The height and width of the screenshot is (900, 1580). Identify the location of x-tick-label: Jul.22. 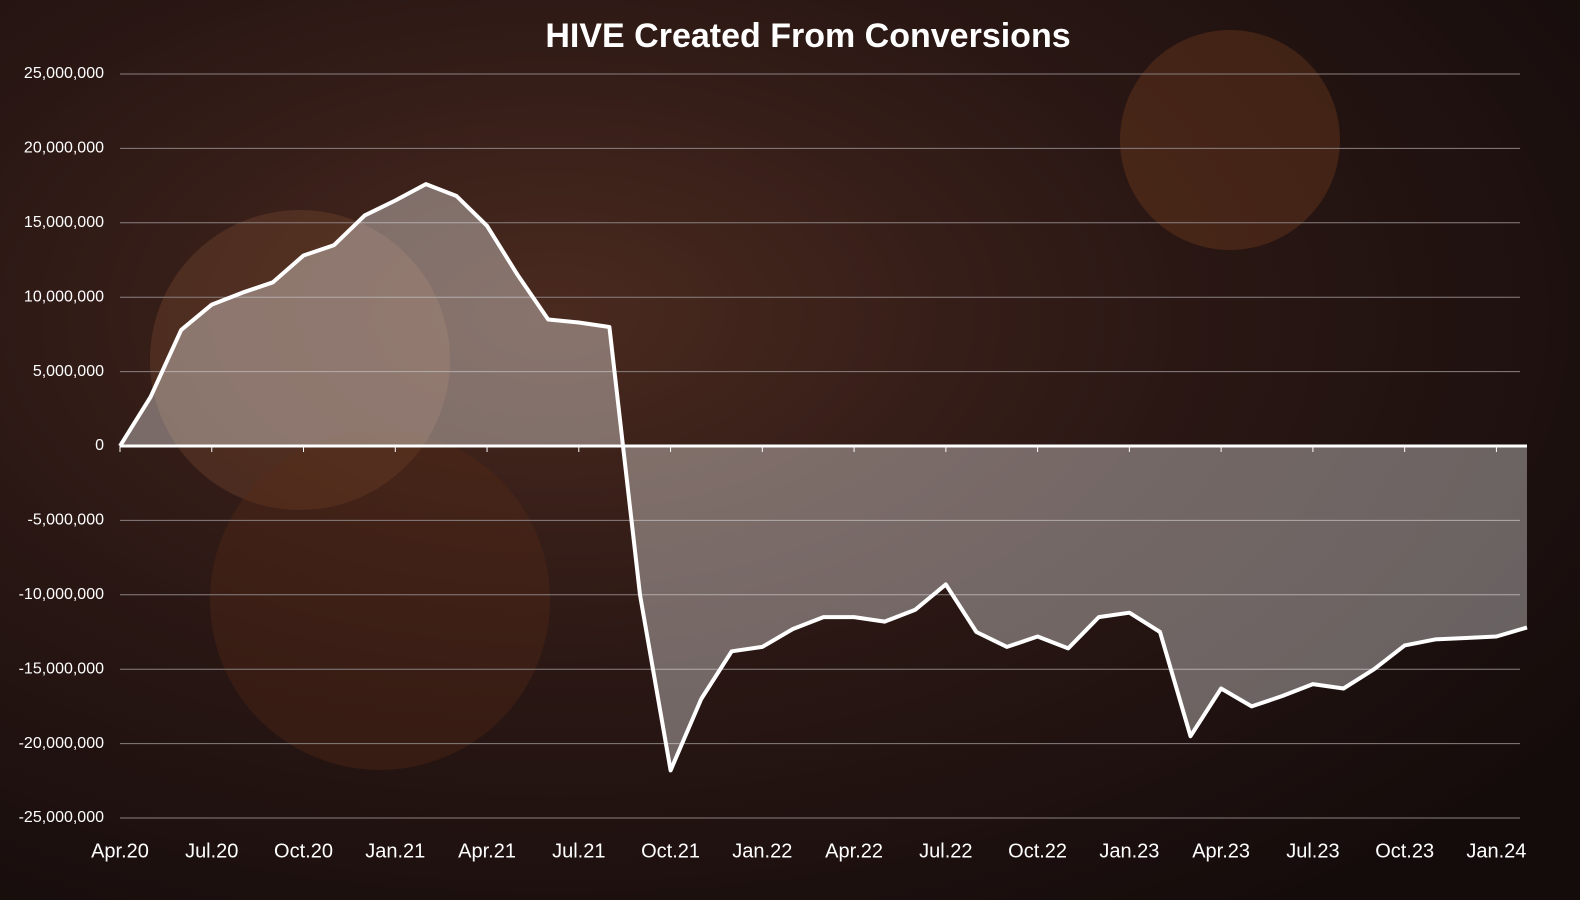
(945, 851).